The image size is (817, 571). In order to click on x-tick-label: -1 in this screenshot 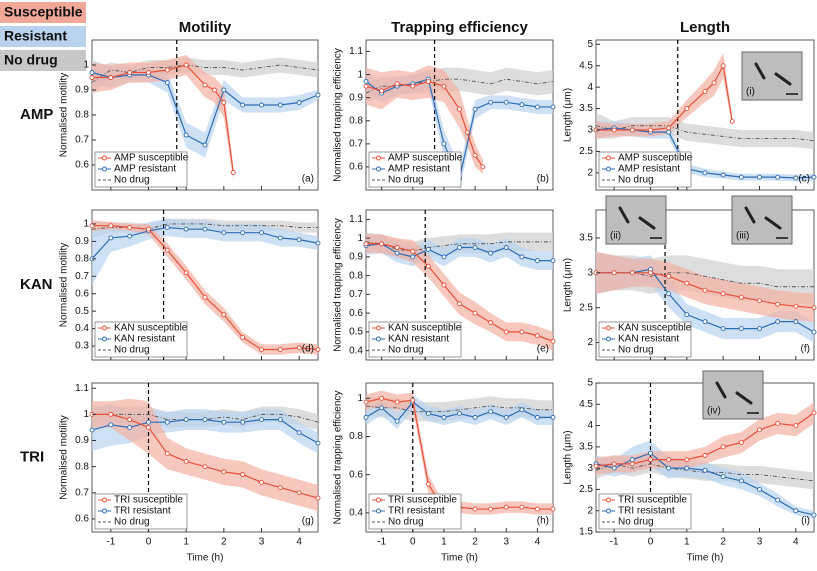, I will do `click(381, 542)`.